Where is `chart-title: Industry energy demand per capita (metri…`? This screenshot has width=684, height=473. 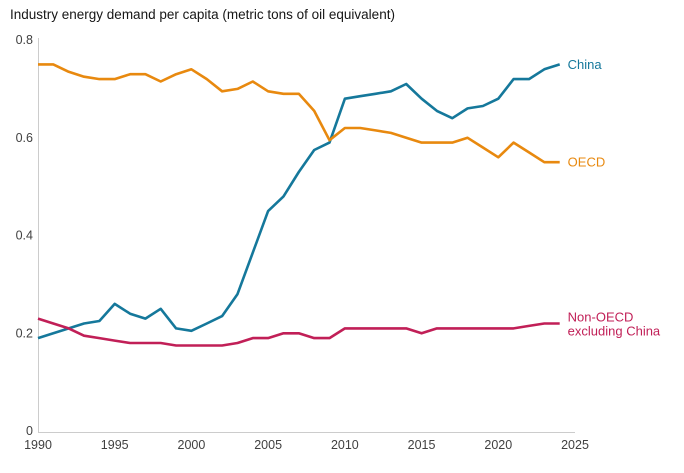
chart-title: Industry energy demand per capita (metri… is located at coordinates (202, 14).